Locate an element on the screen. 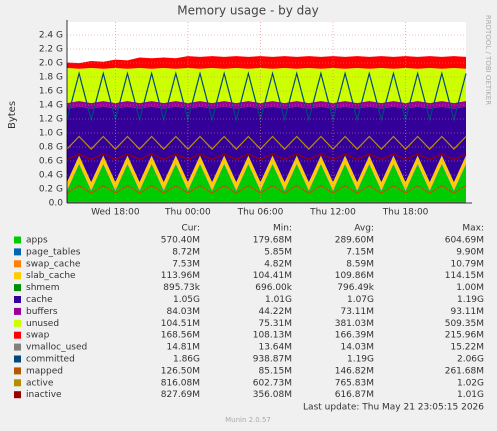 This screenshot has width=497, height=431. y-tick-label: 1.0 G is located at coordinates (51, 134).